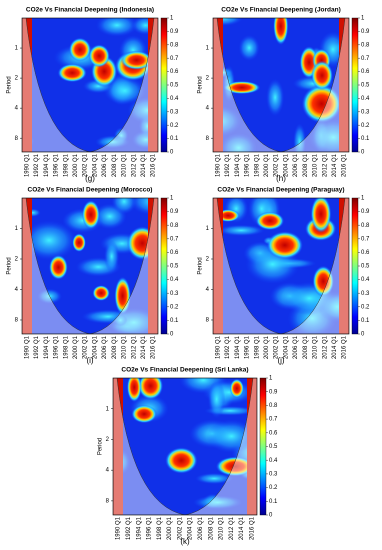 Image resolution: width=382 pixels, height=550 pixels. I want to click on colorbar-tick-label: 1, so click(363, 19).